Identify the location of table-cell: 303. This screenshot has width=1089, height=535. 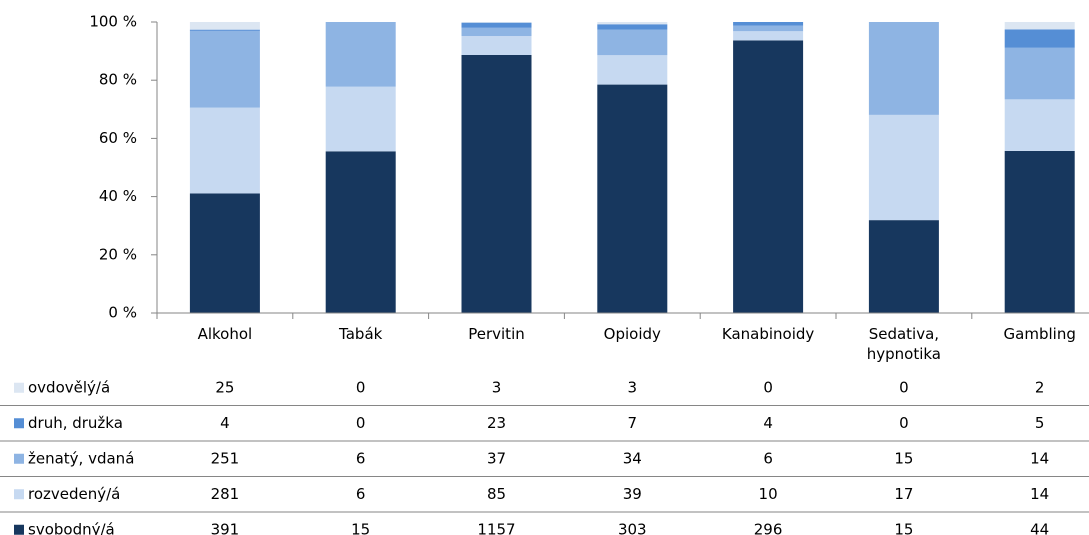
(632, 527).